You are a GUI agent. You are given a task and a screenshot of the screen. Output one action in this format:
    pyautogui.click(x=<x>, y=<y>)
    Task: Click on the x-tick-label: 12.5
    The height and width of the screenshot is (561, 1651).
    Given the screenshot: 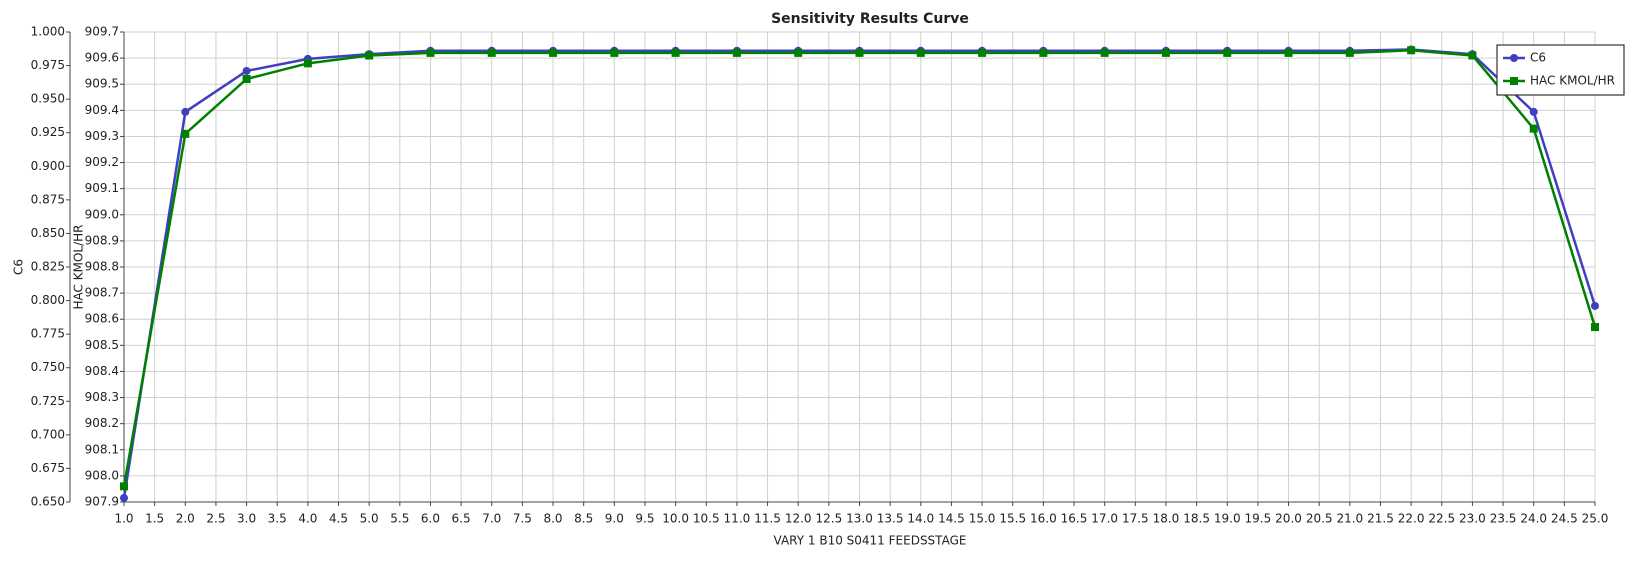 What is the action you would take?
    pyautogui.click(x=828, y=519)
    